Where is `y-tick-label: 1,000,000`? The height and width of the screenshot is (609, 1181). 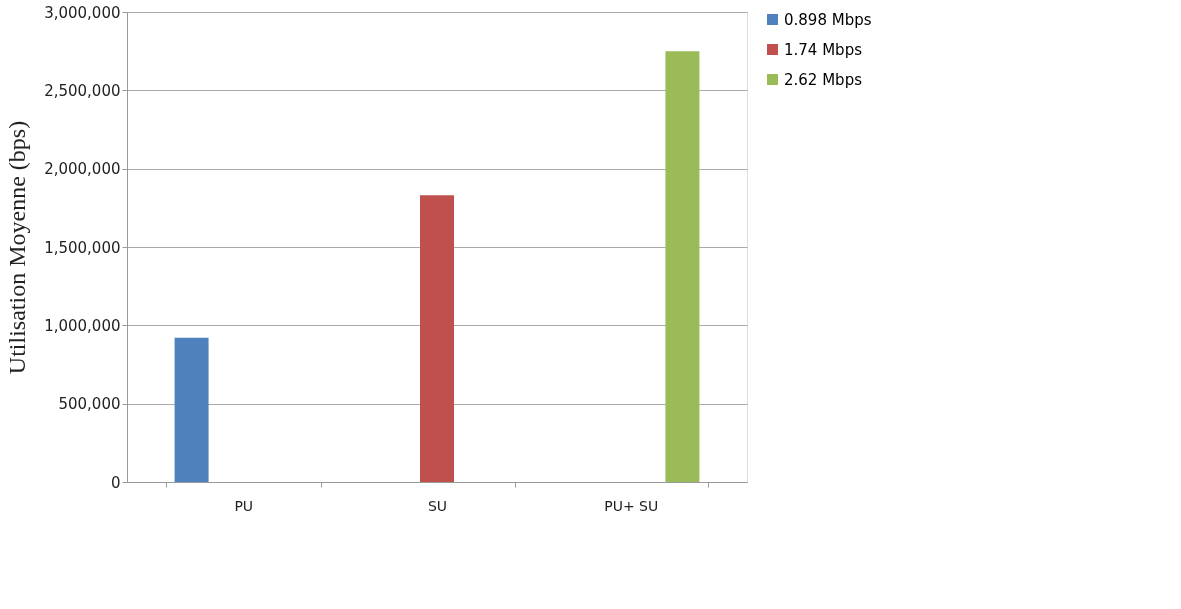
y-tick-label: 1,000,000 is located at coordinates (82, 325).